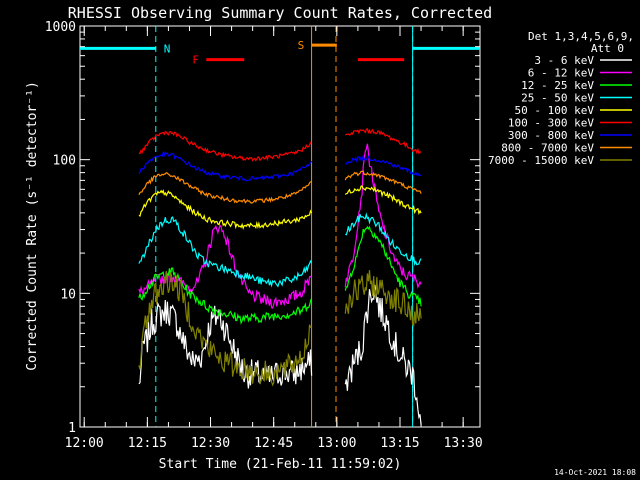 This screenshot has width=640, height=480. What do you see at coordinates (60, 27) in the screenshot?
I see `y-tick-label: 1000` at bounding box center [60, 27].